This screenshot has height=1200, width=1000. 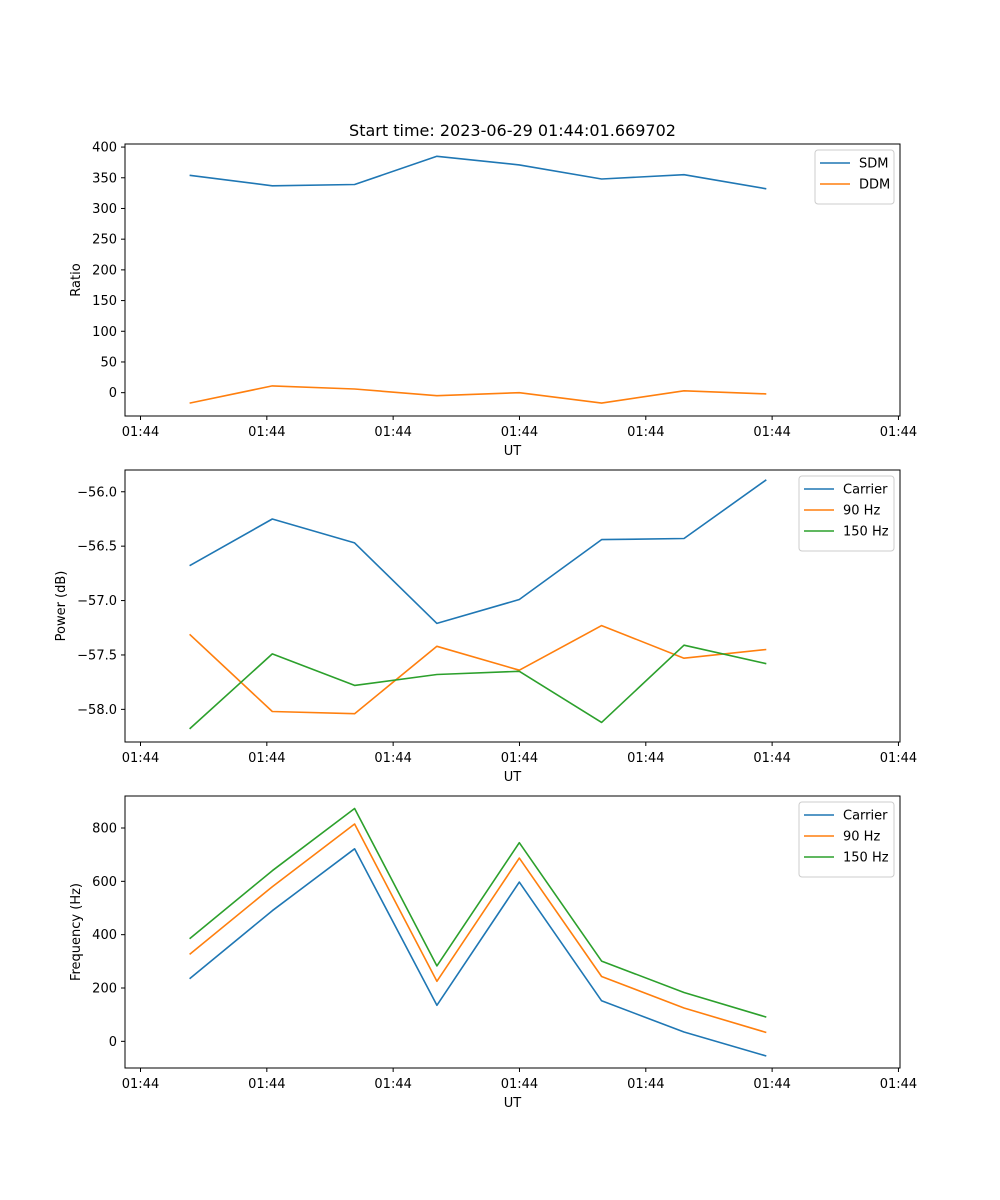 What do you see at coordinates (97, 655) in the screenshot?
I see `y-tick-label: −57.5` at bounding box center [97, 655].